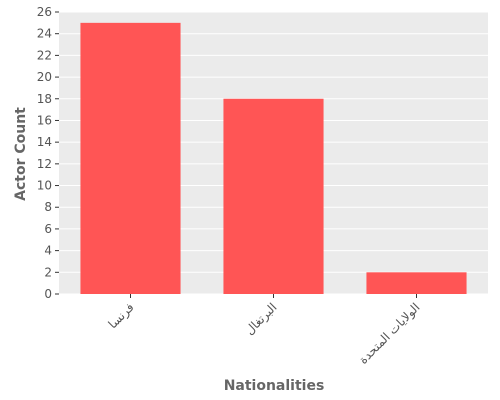  What do you see at coordinates (44, 34) in the screenshot?
I see `y-tick-label: 24` at bounding box center [44, 34].